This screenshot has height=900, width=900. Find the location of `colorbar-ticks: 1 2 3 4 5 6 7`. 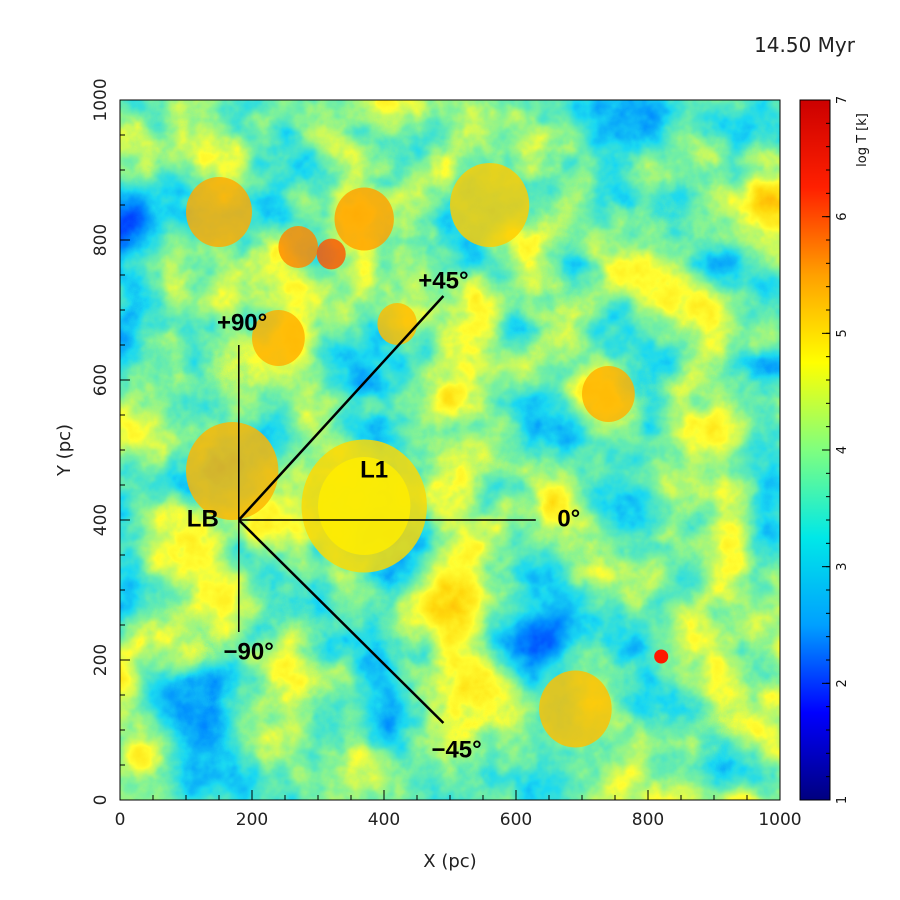

colorbar-ticks: 1 2 3 4 5 6 7 is located at coordinates (836, 450).